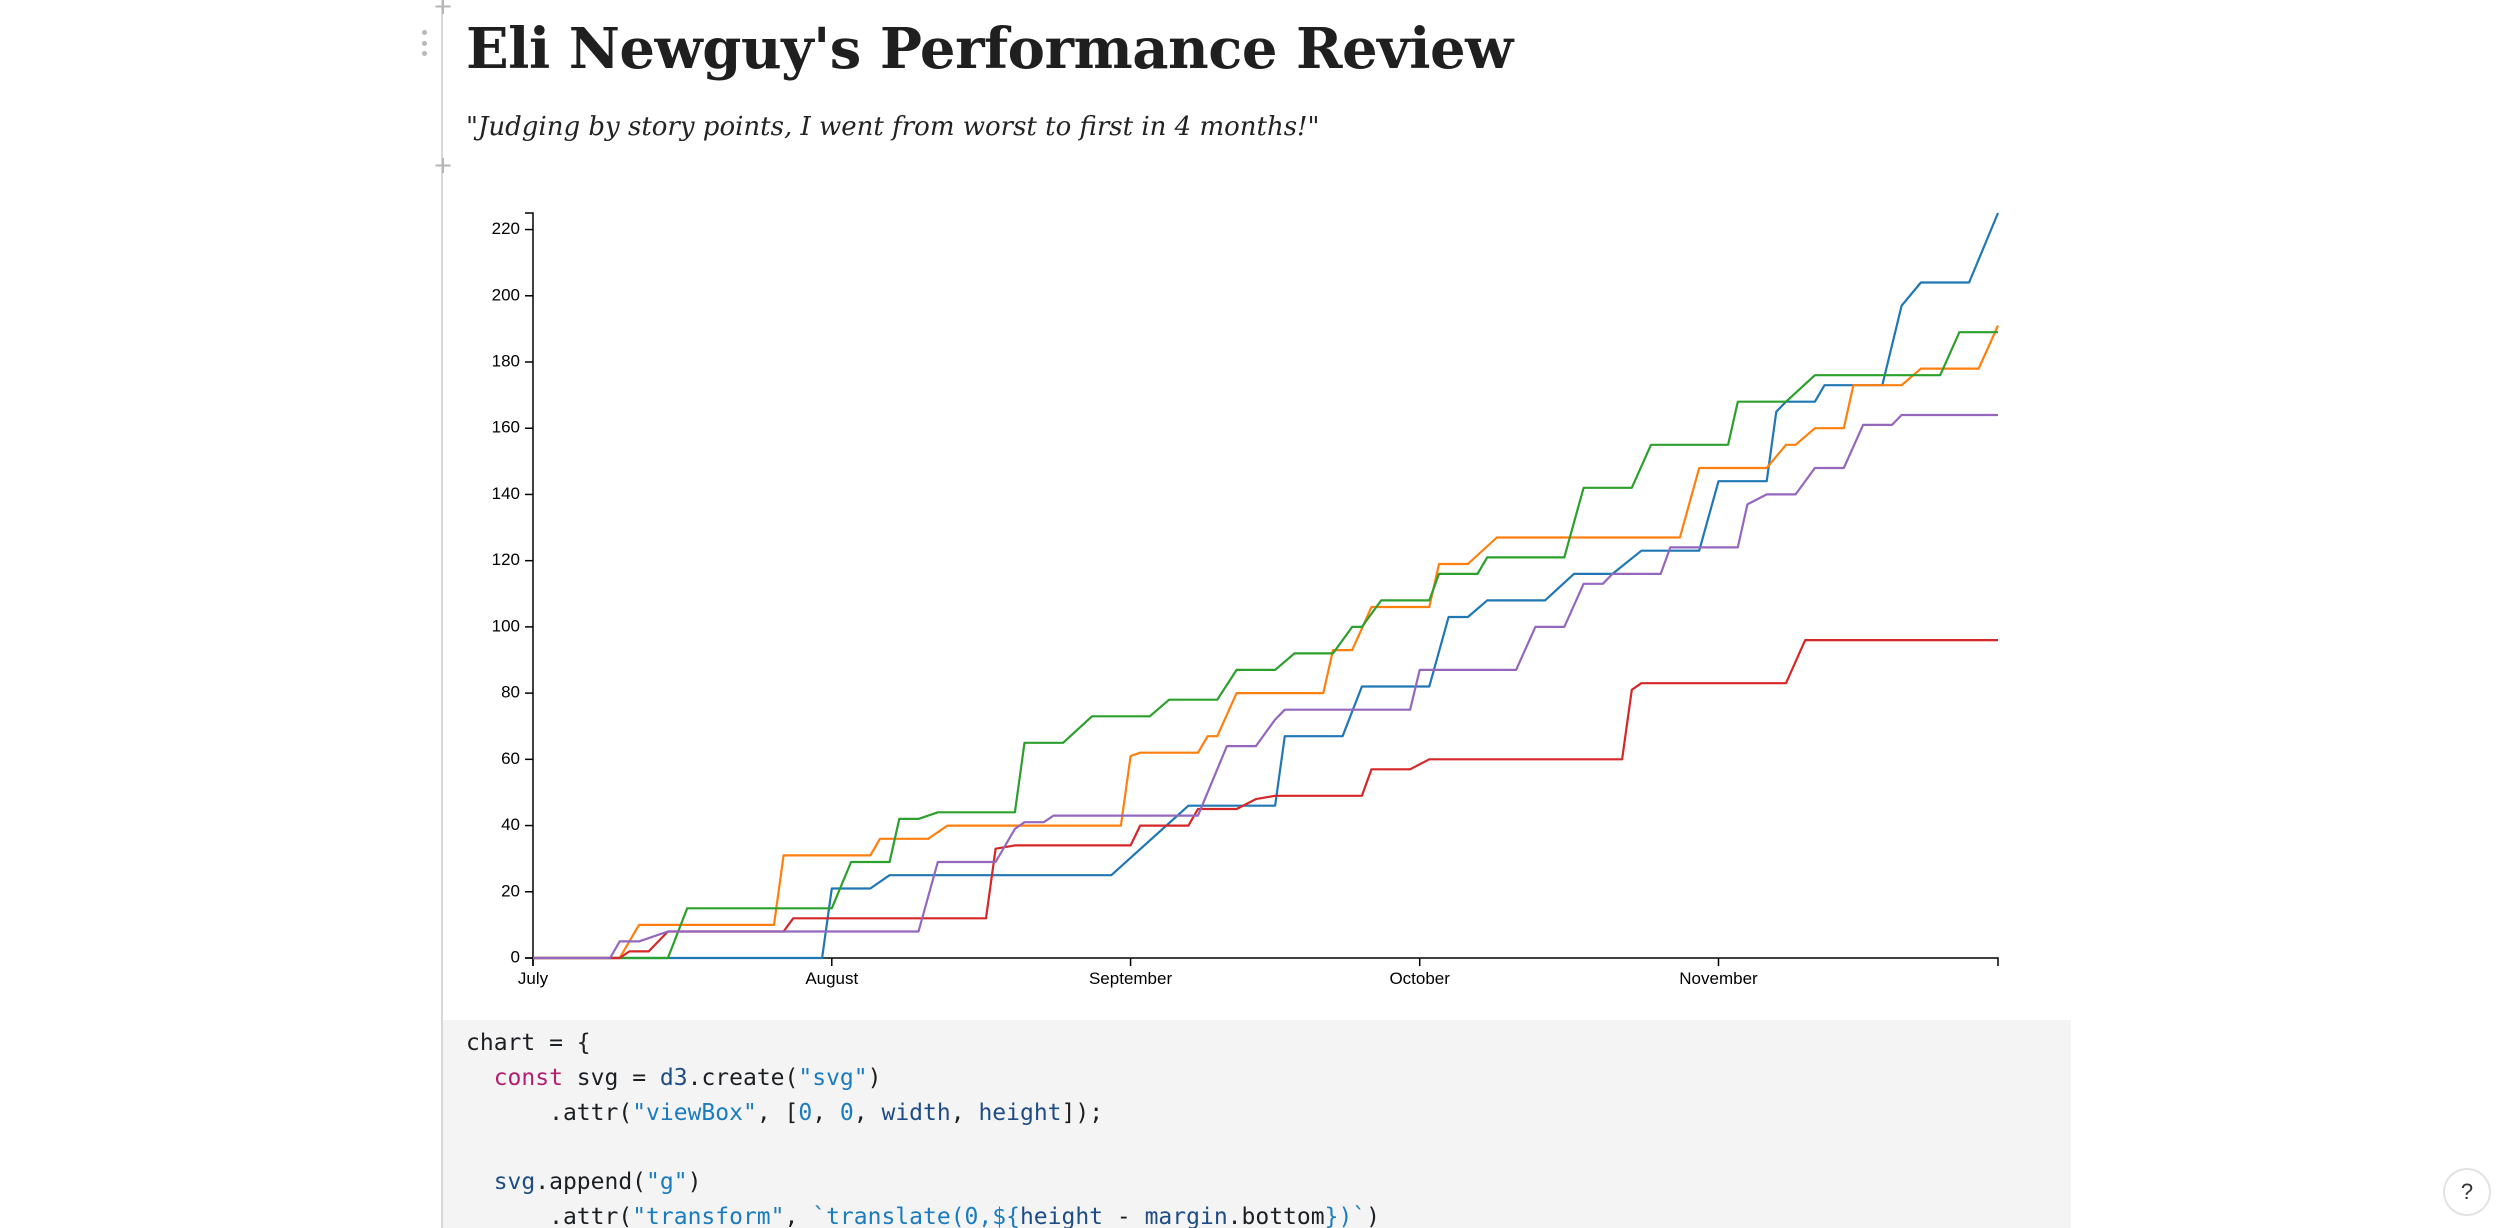 The height and width of the screenshot is (1228, 2500). I want to click on x-tick-label: November, so click(1718, 978).